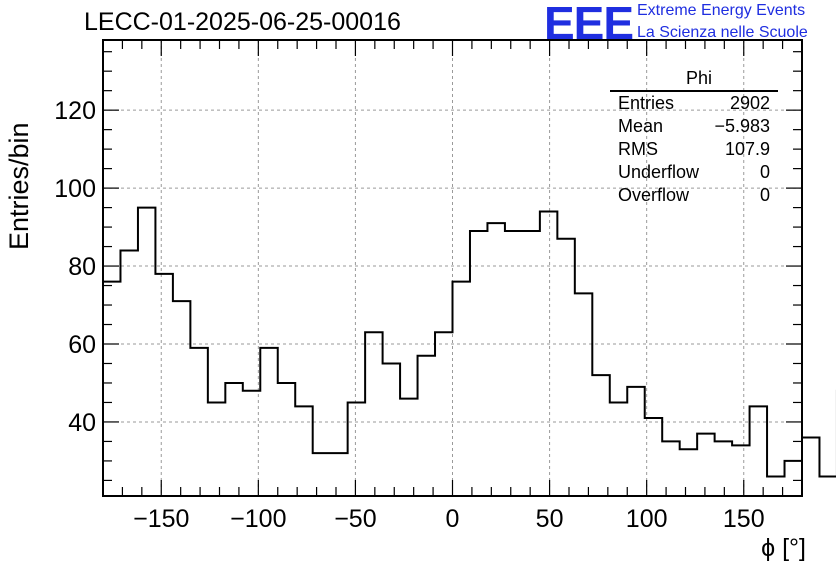  What do you see at coordinates (749, 103) in the screenshot?
I see `stats-value: 2902` at bounding box center [749, 103].